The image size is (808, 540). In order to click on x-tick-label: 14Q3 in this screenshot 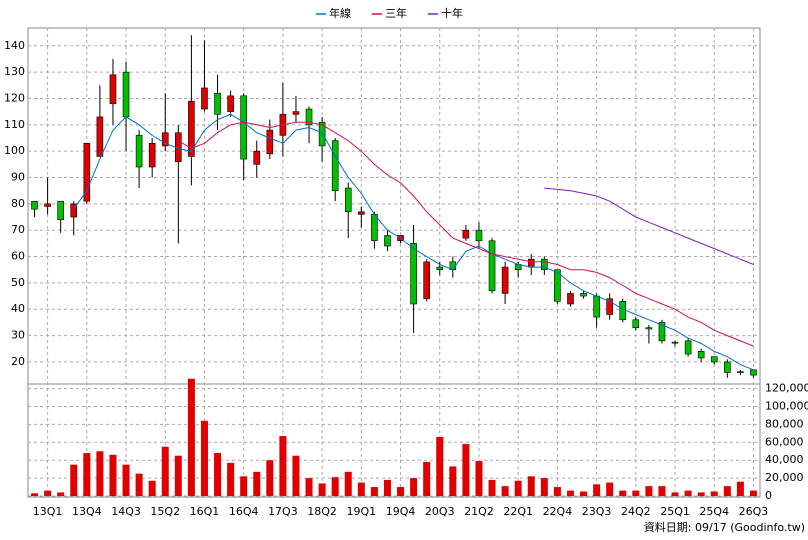, I will do `click(126, 511)`.